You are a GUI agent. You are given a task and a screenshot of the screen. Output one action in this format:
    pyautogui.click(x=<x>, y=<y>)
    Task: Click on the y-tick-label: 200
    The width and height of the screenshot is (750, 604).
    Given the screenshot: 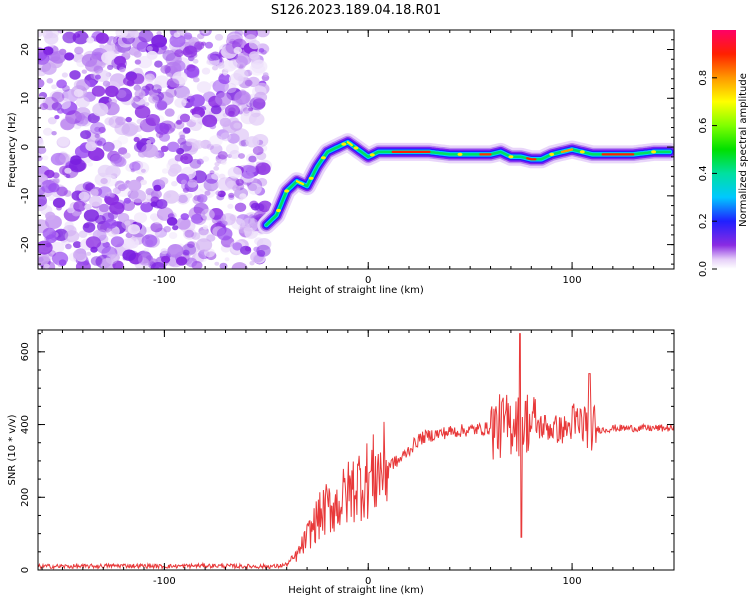 What is the action you would take?
    pyautogui.click(x=25, y=497)
    